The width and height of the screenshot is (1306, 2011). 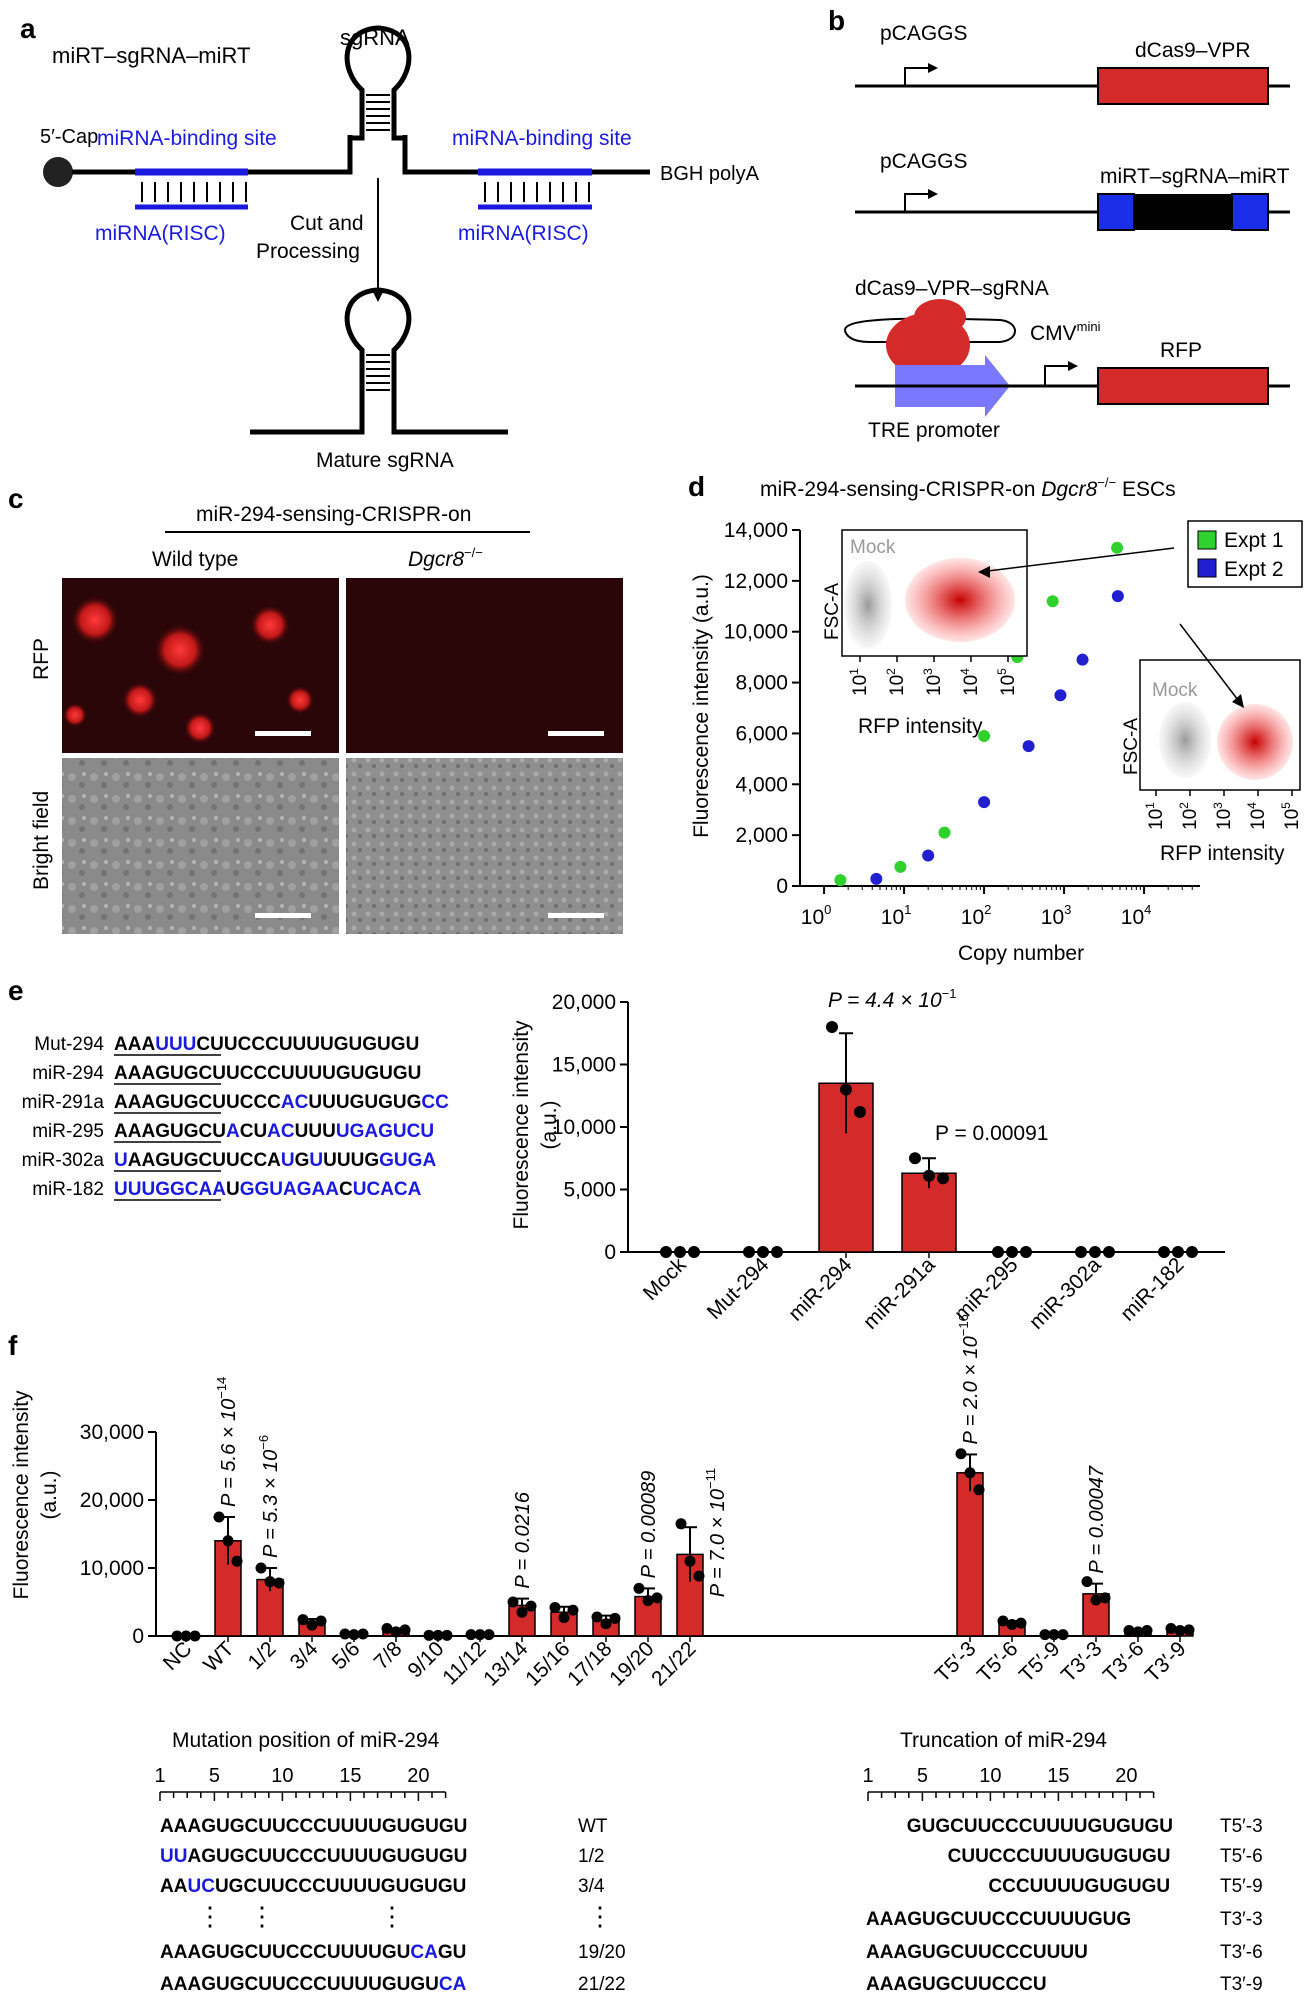 I want to click on inset-2-arrow, so click(x=1209, y=662).